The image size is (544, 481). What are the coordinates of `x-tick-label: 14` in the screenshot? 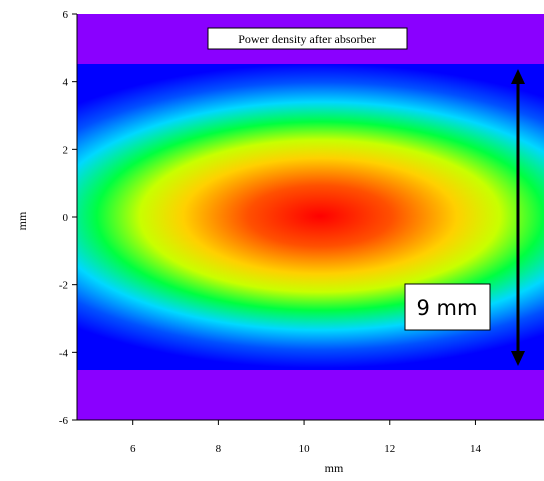 It's located at (476, 449).